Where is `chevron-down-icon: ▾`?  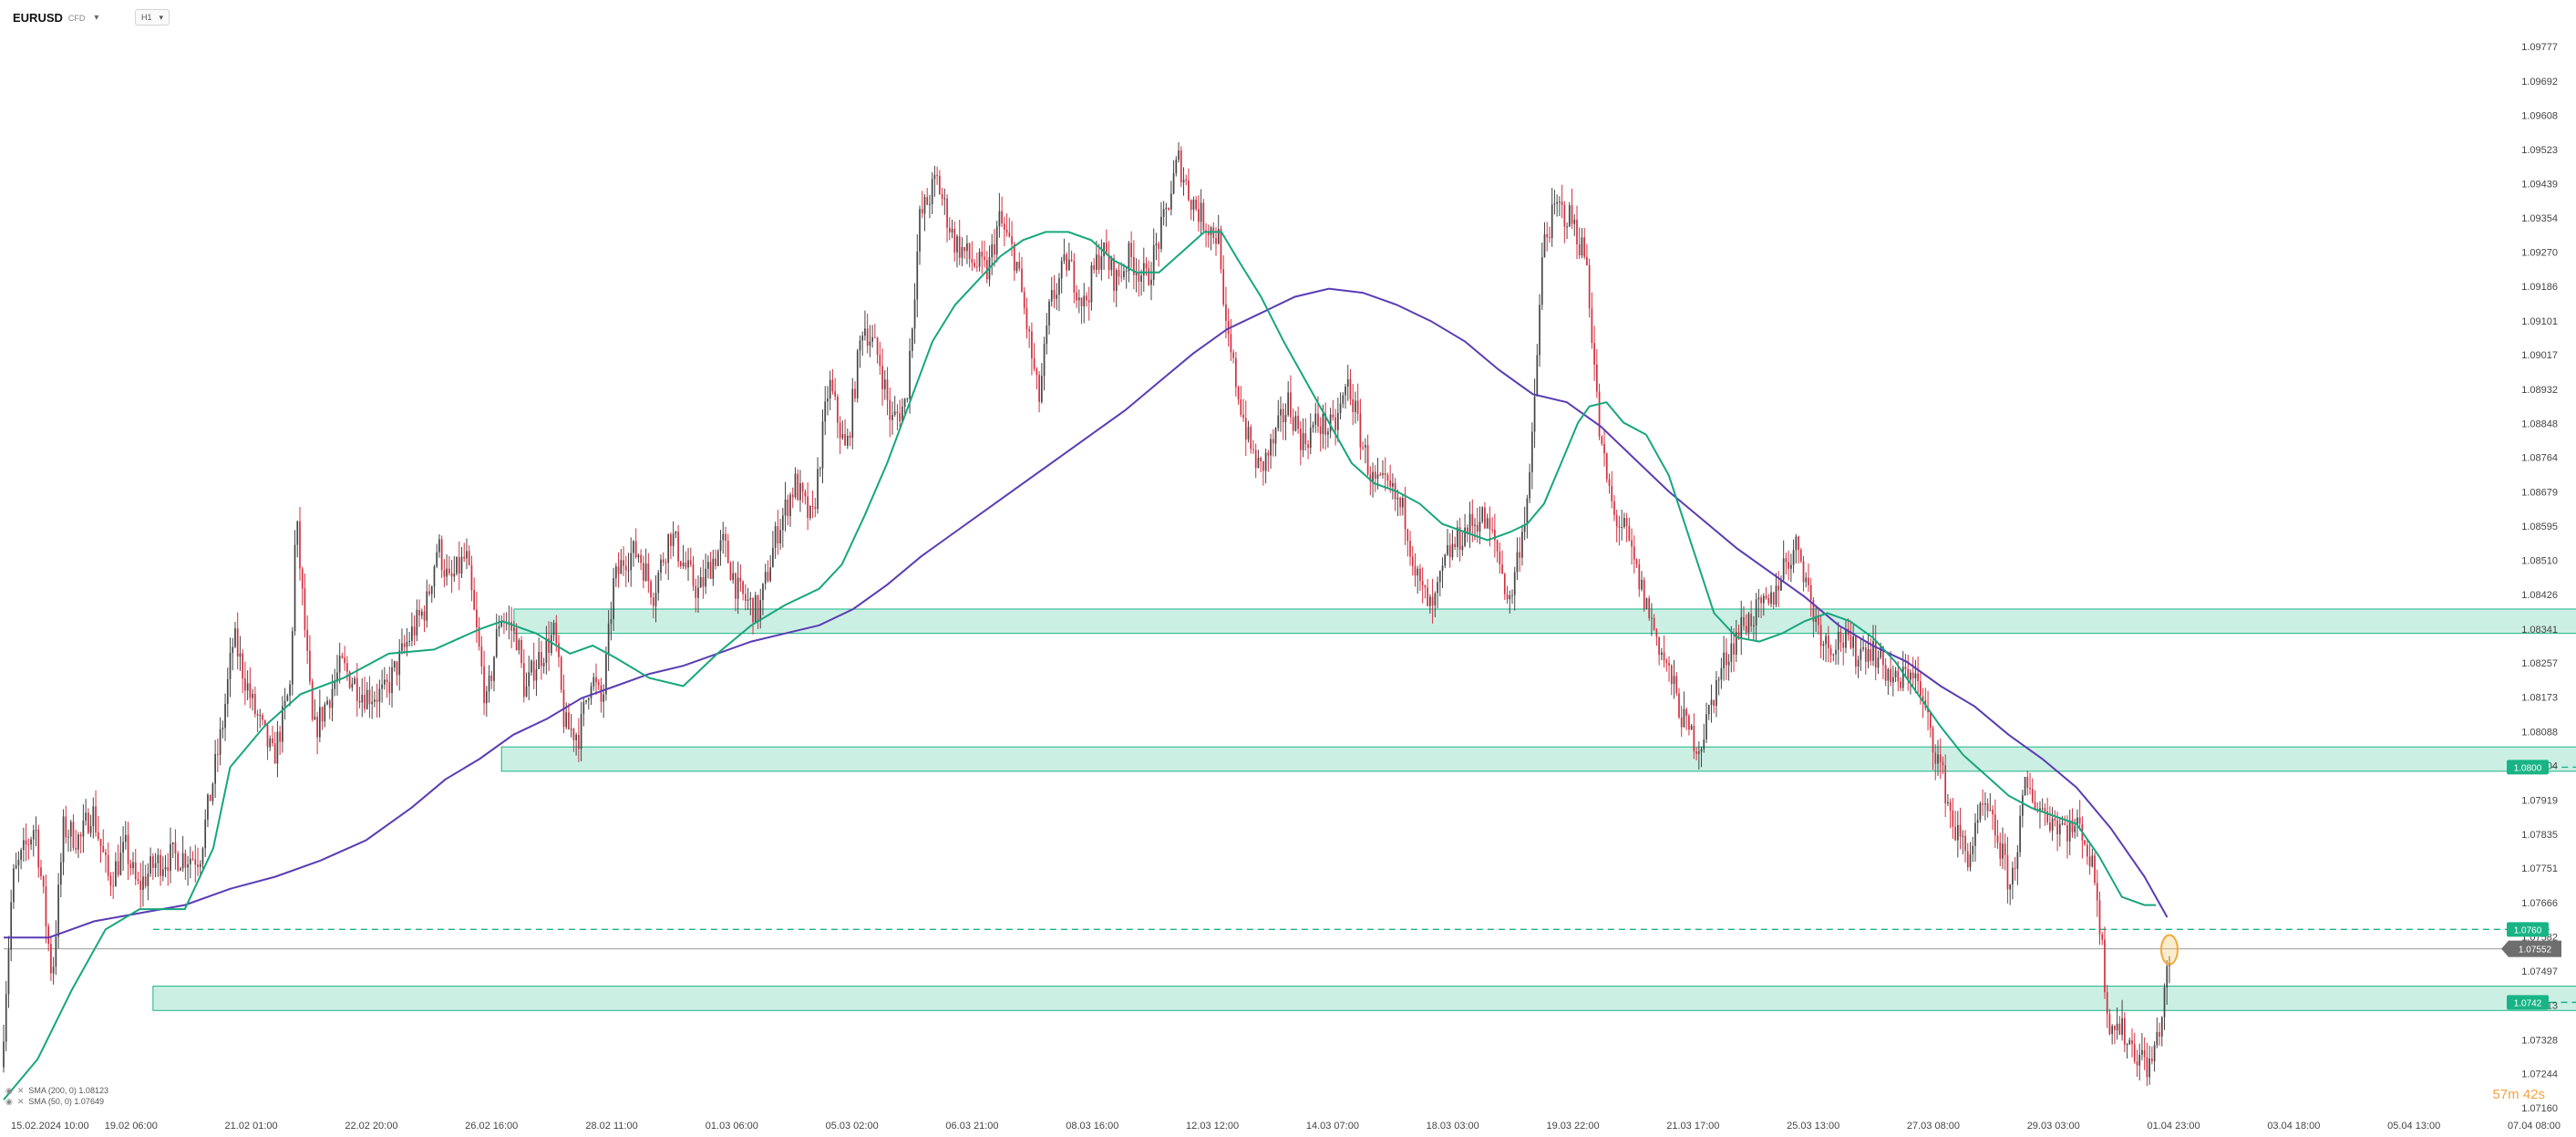
chevron-down-icon: ▾ is located at coordinates (96, 17).